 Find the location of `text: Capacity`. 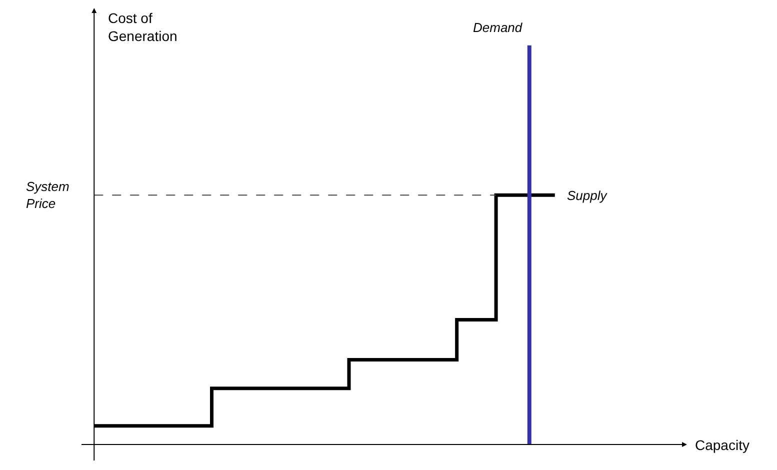

text: Capacity is located at coordinates (722, 445).